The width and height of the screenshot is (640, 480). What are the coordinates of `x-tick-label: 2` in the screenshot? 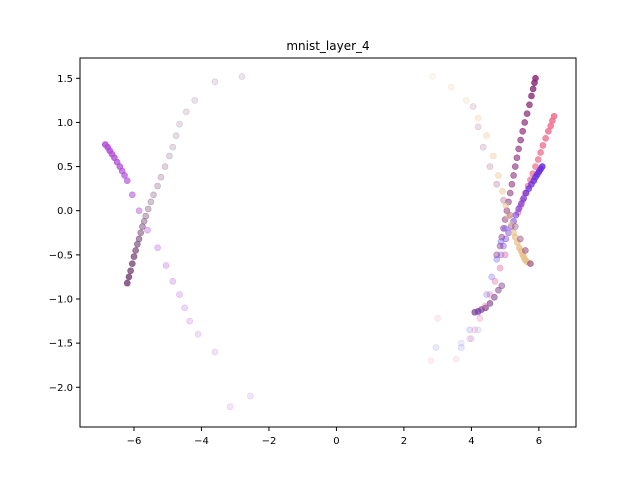 It's located at (404, 441).